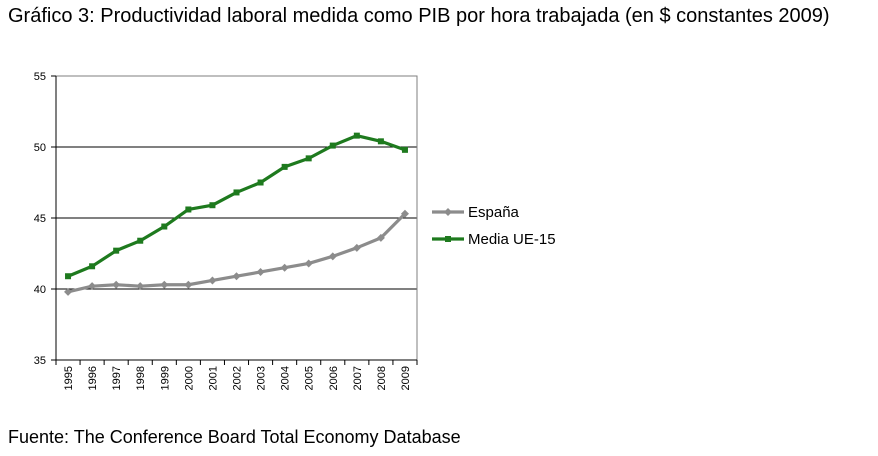 The height and width of the screenshot is (456, 878). I want to click on legend: España Media UE-15, so click(494, 226).